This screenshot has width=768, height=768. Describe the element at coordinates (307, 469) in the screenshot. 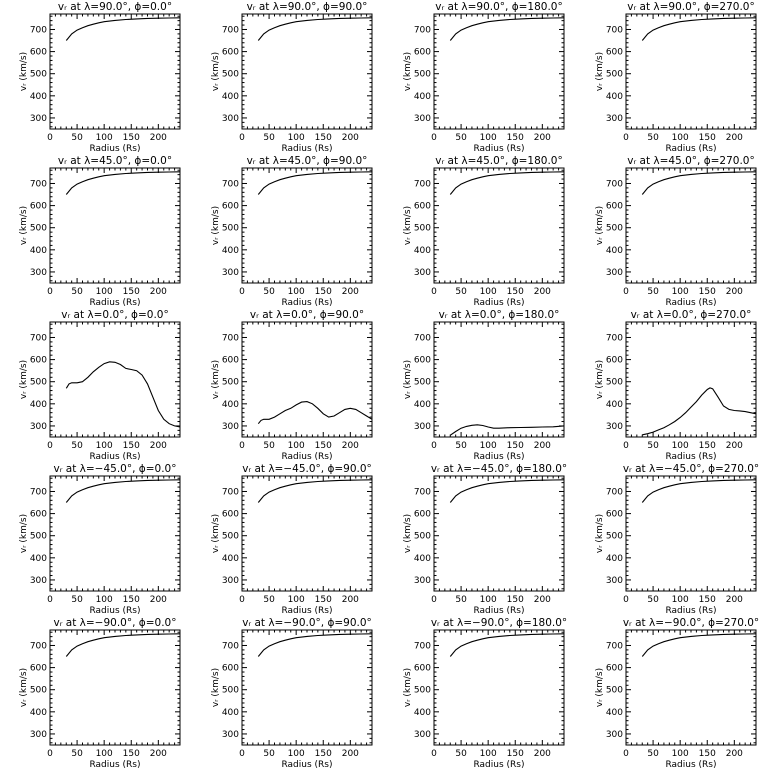

I see `panel-title: vᵣ at λ=−45.0°, ϕ=90.0°` at that location.